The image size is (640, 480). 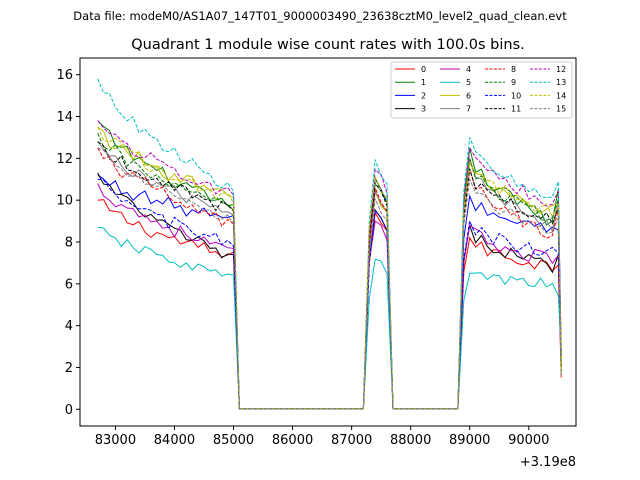 What do you see at coordinates (423, 69) in the screenshot?
I see `legend-label: 0` at bounding box center [423, 69].